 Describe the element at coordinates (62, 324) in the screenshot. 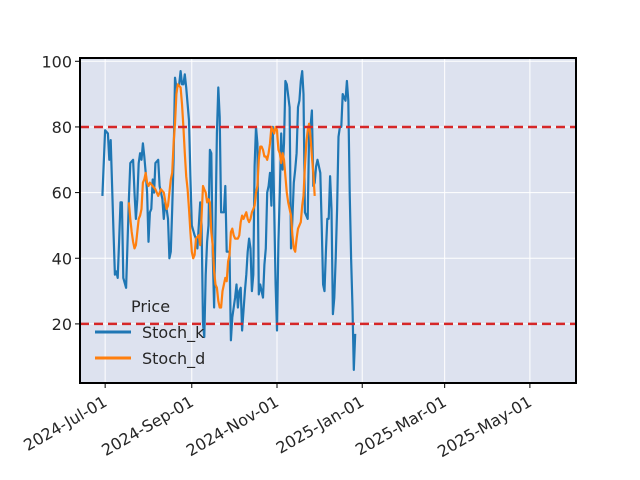

I see `y-tick-label: 20` at that location.